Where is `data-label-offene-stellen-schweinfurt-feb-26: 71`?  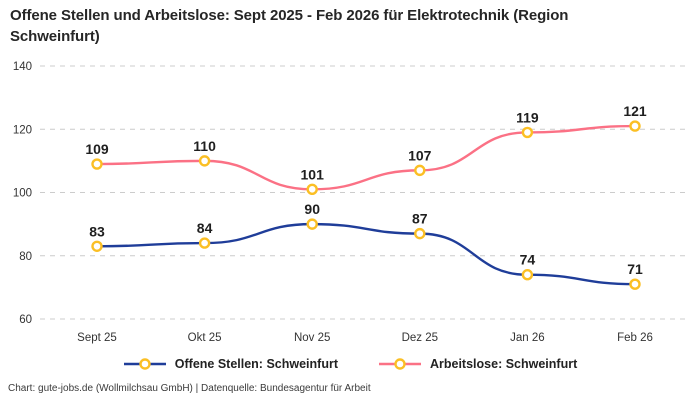 data-label-offene-stellen-schweinfurt-feb-26: 71 is located at coordinates (635, 269).